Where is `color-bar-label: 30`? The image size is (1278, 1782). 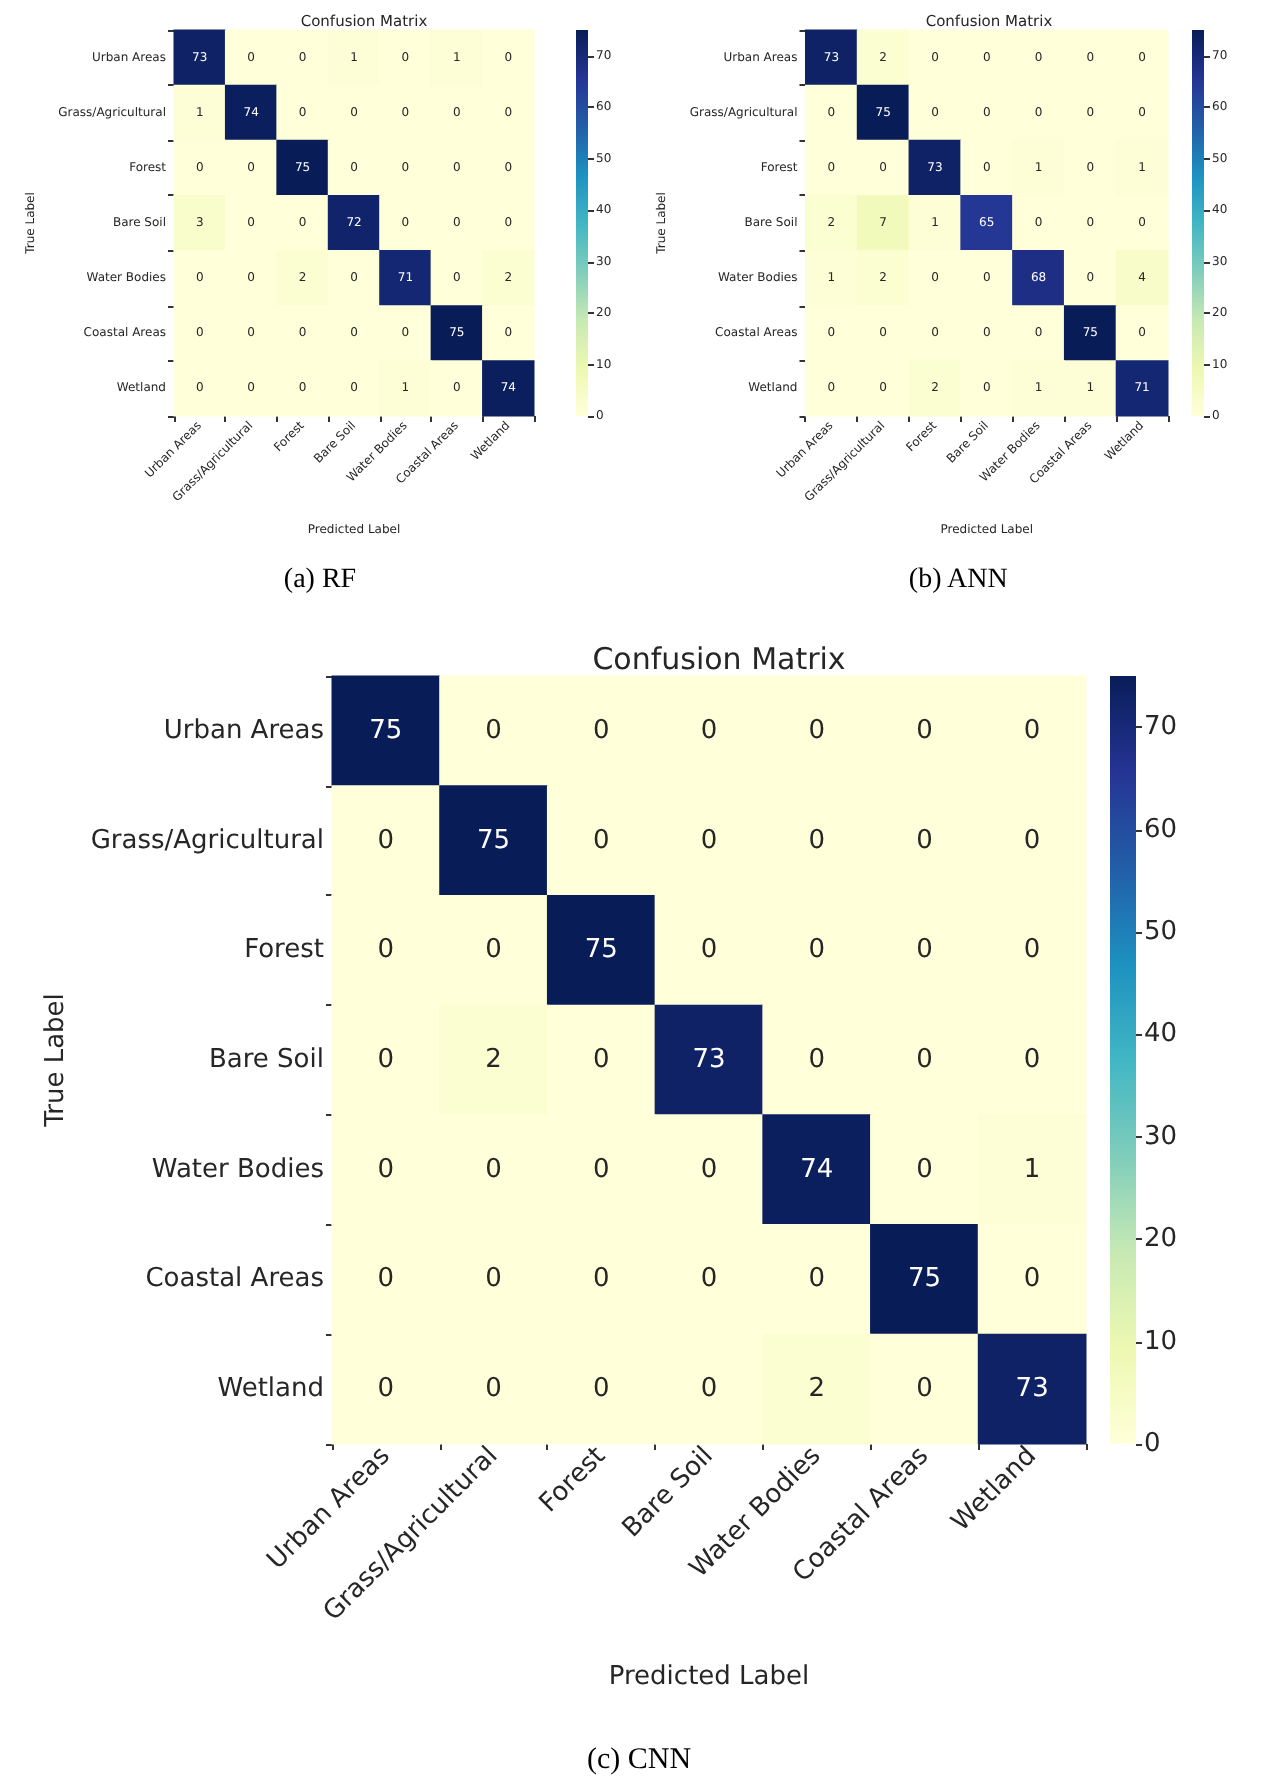
color-bar-label: 30 is located at coordinates (1161, 1136).